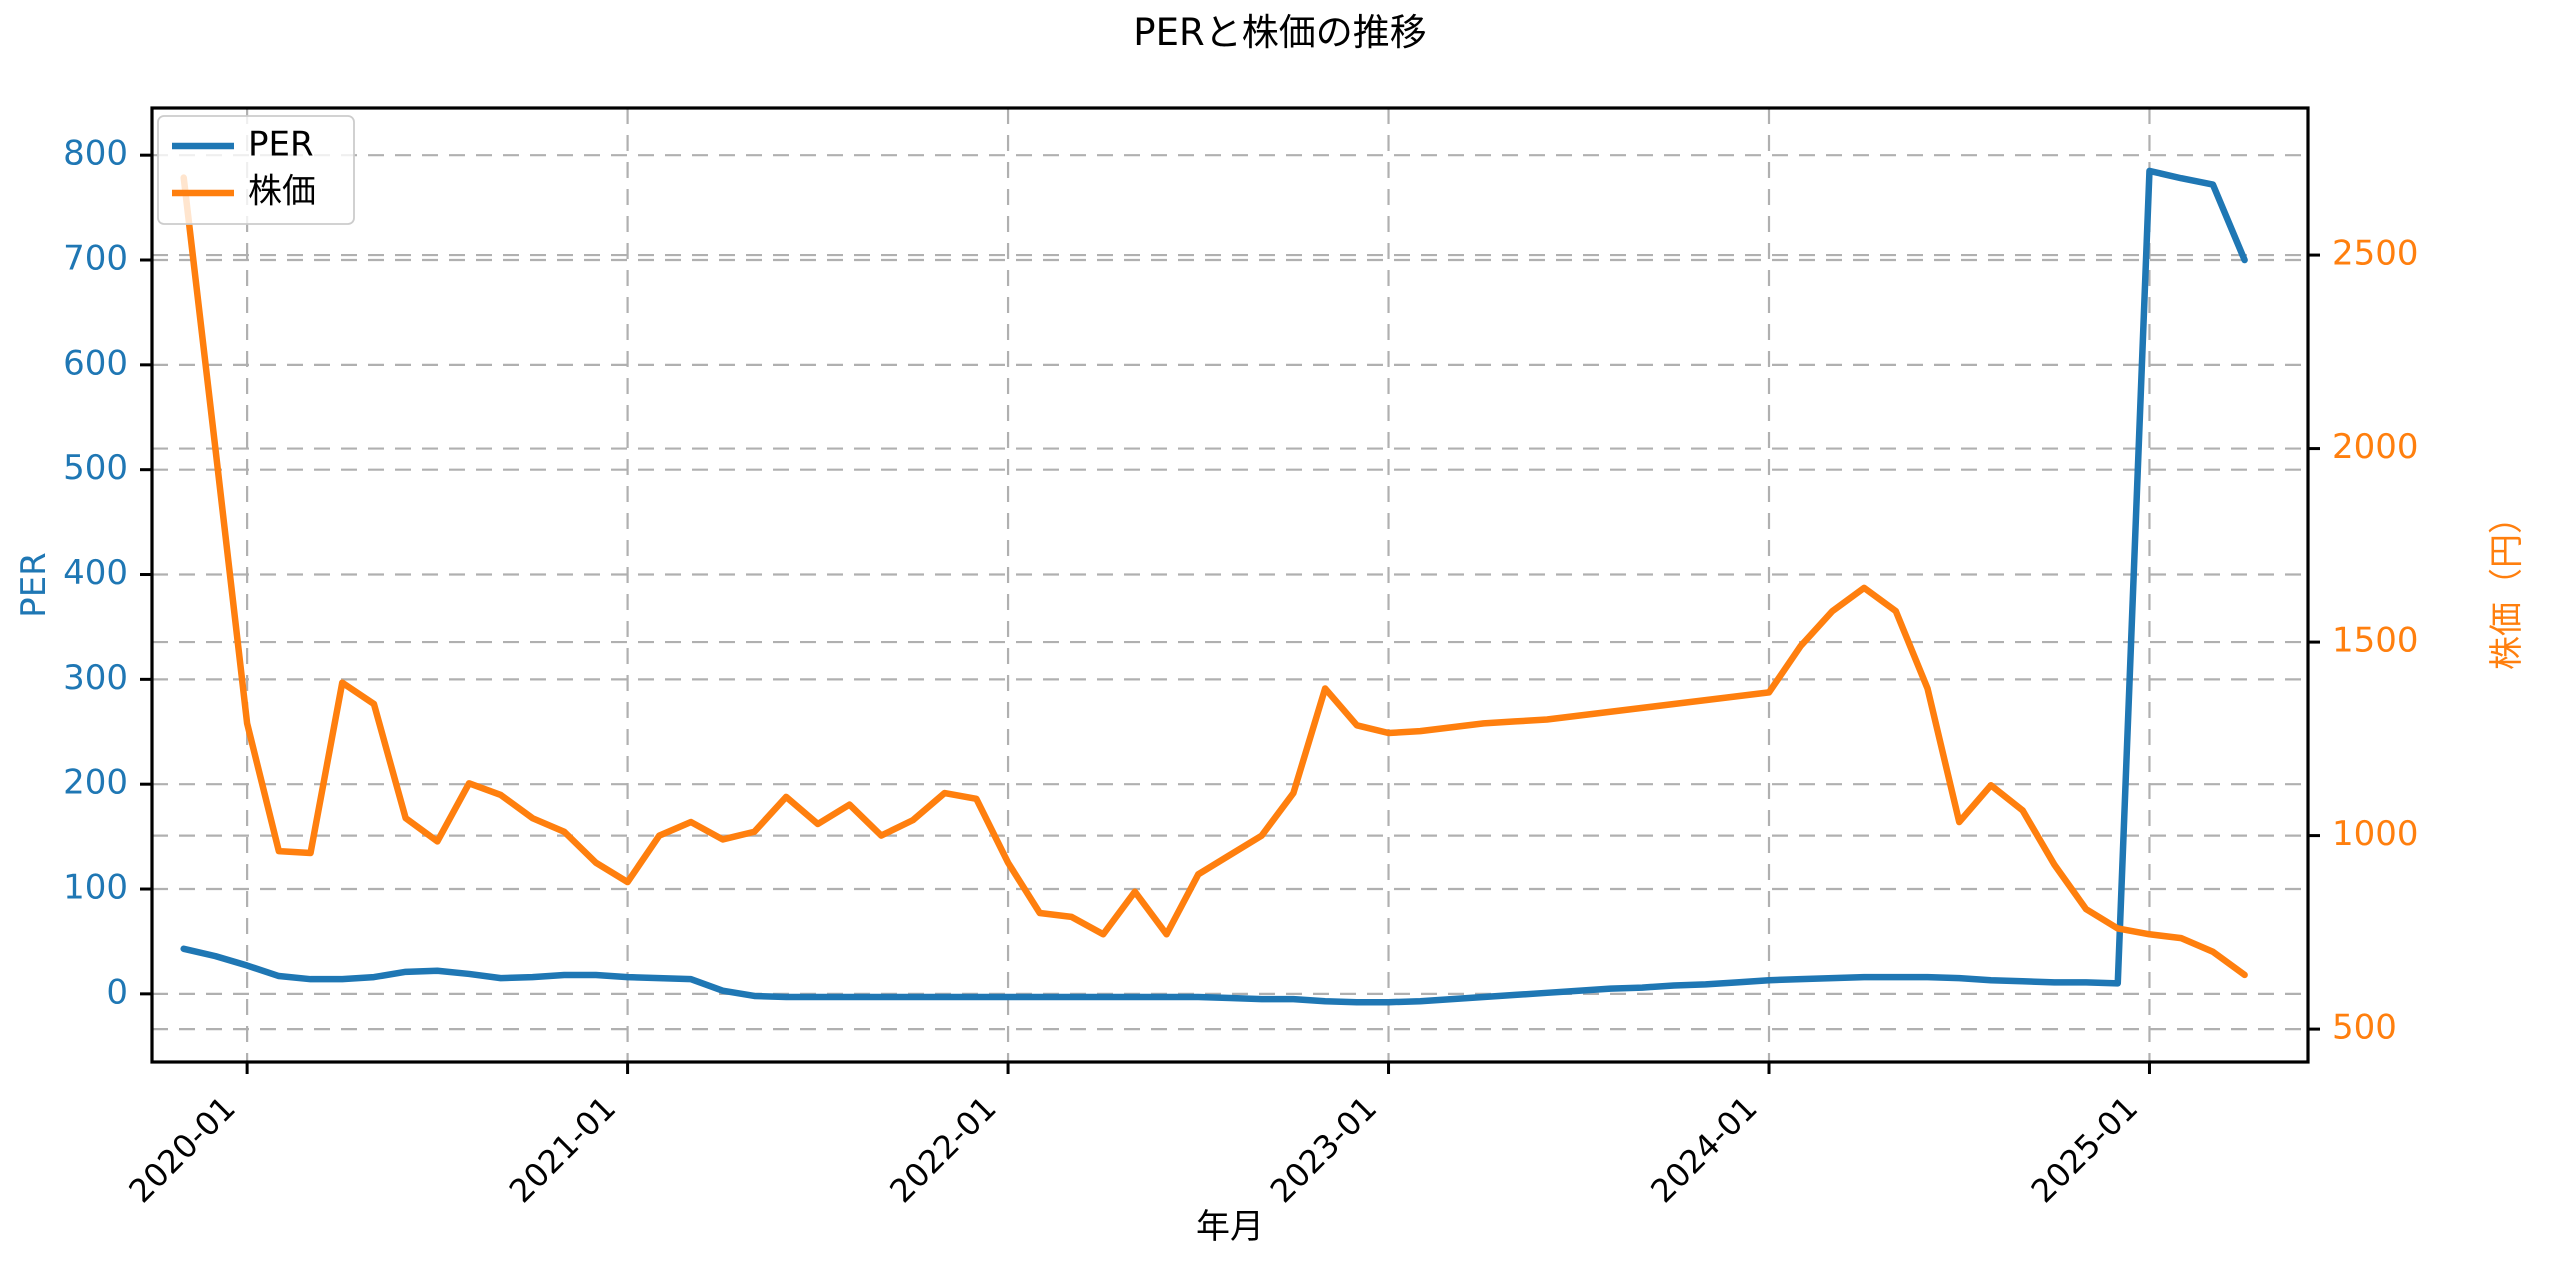 This screenshot has width=2560, height=1269. What do you see at coordinates (95, 468) in the screenshot?
I see `y-tick-label-left: 500` at bounding box center [95, 468].